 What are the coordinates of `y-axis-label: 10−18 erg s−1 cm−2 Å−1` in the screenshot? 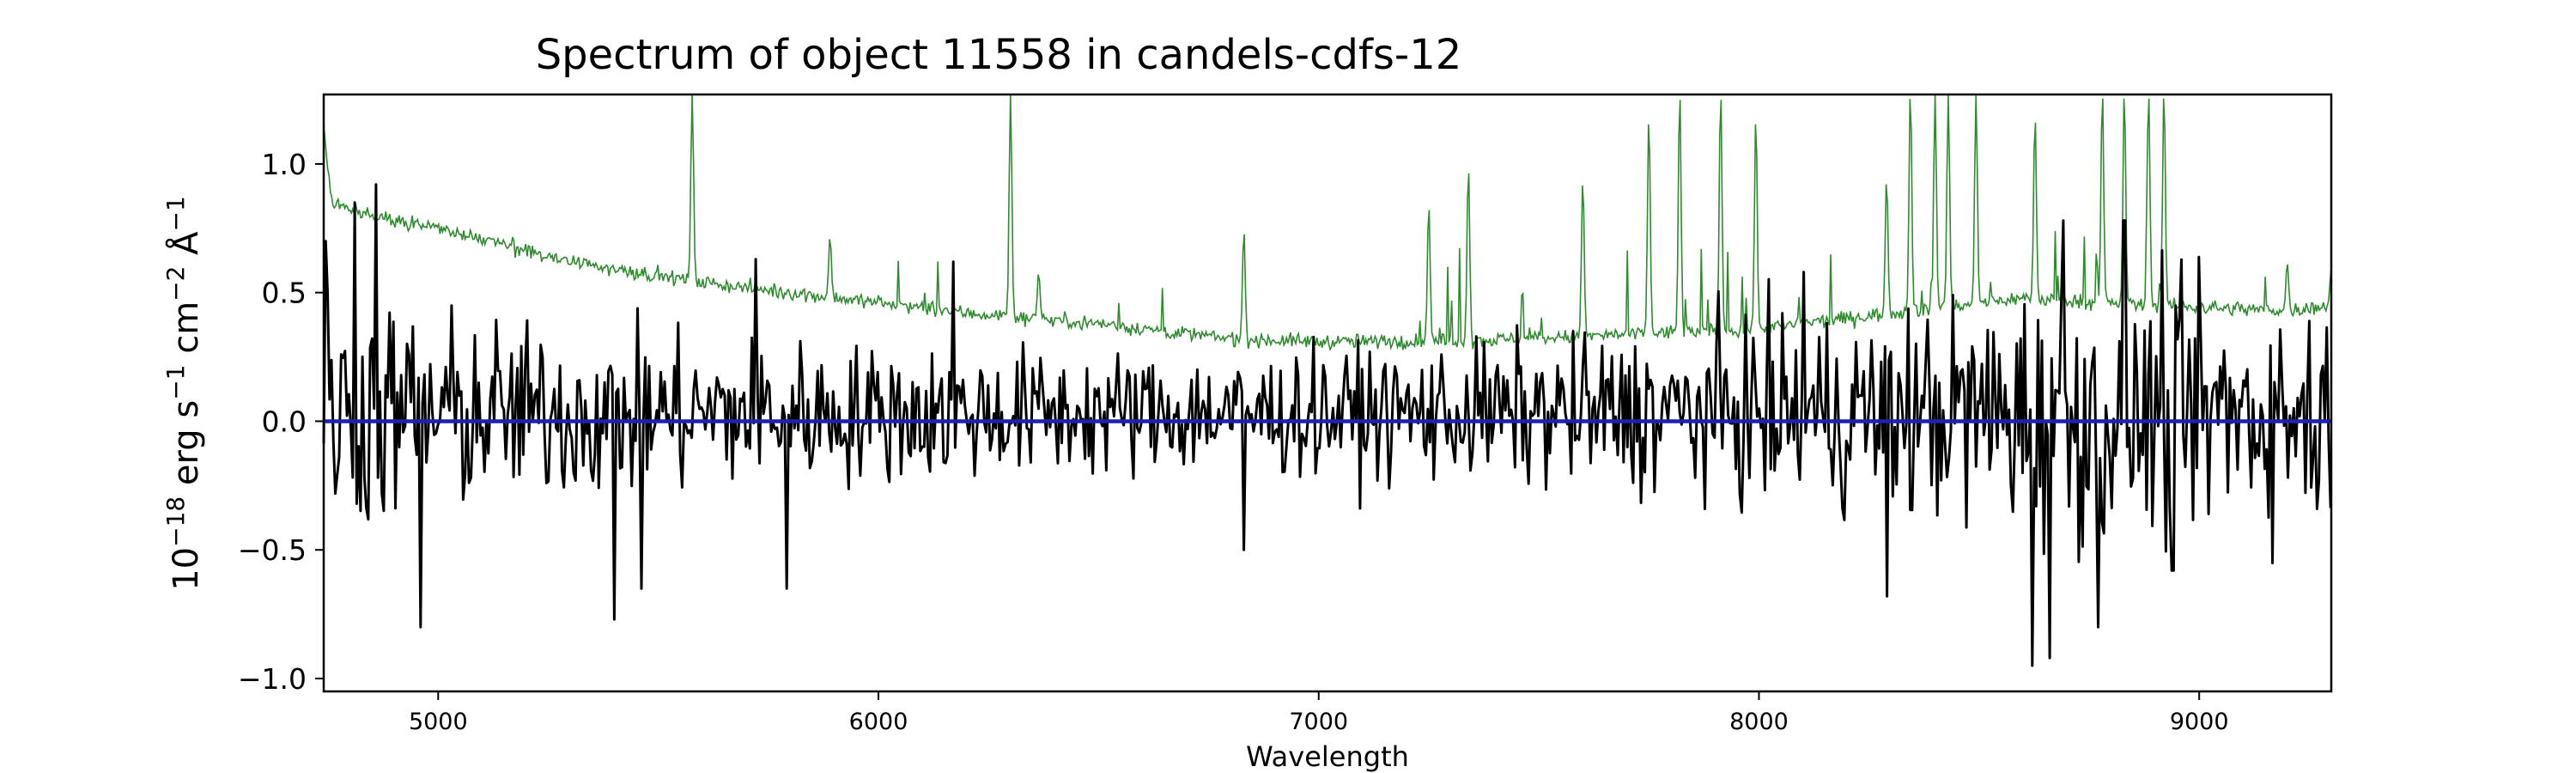 It's located at (183, 393).